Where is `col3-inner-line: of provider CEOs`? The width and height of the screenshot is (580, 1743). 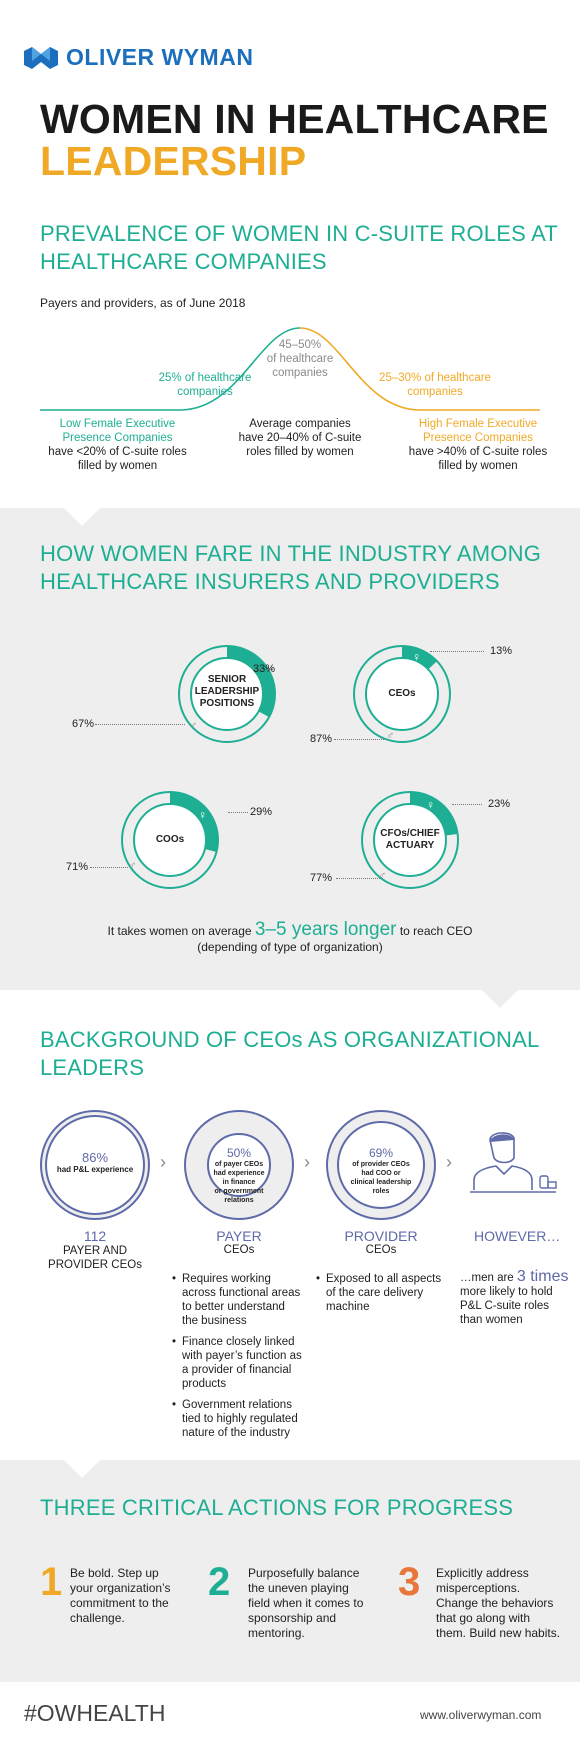 col3-inner-line: of provider CEOs is located at coordinates (381, 1164).